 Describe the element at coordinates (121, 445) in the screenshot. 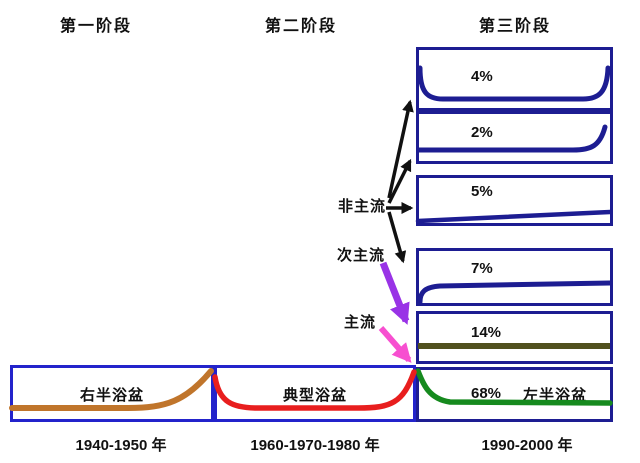

I see `period-label-stage1: 1940-1950 年` at that location.